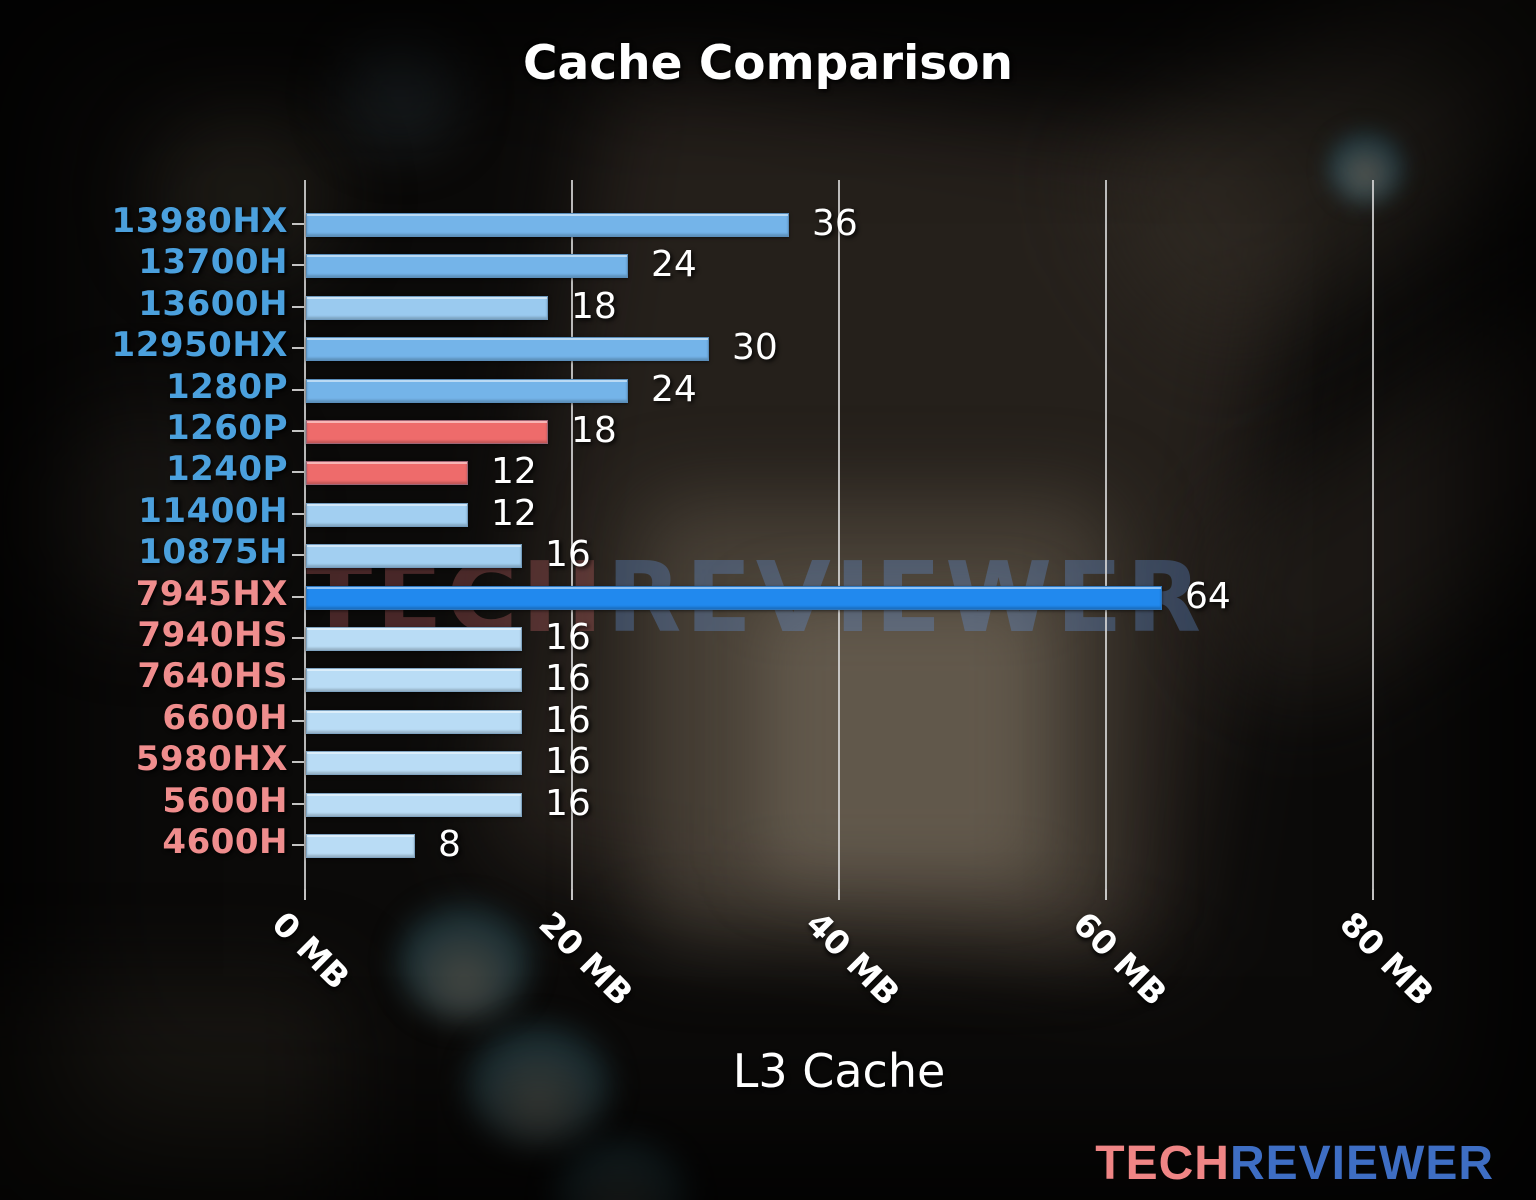 The width and height of the screenshot is (1536, 1200). I want to click on y-axis-label: 1240P, so click(226, 469).